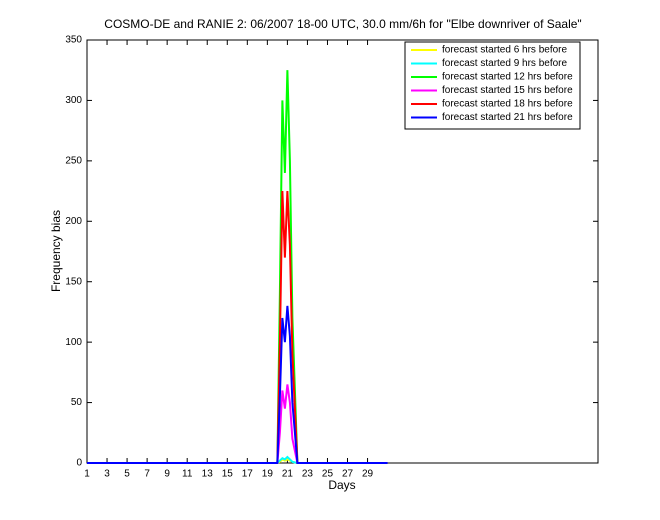 This screenshot has width=660, height=520. Describe the element at coordinates (507, 117) in the screenshot. I see `legend-label: forecast started 21 hrs before` at that location.